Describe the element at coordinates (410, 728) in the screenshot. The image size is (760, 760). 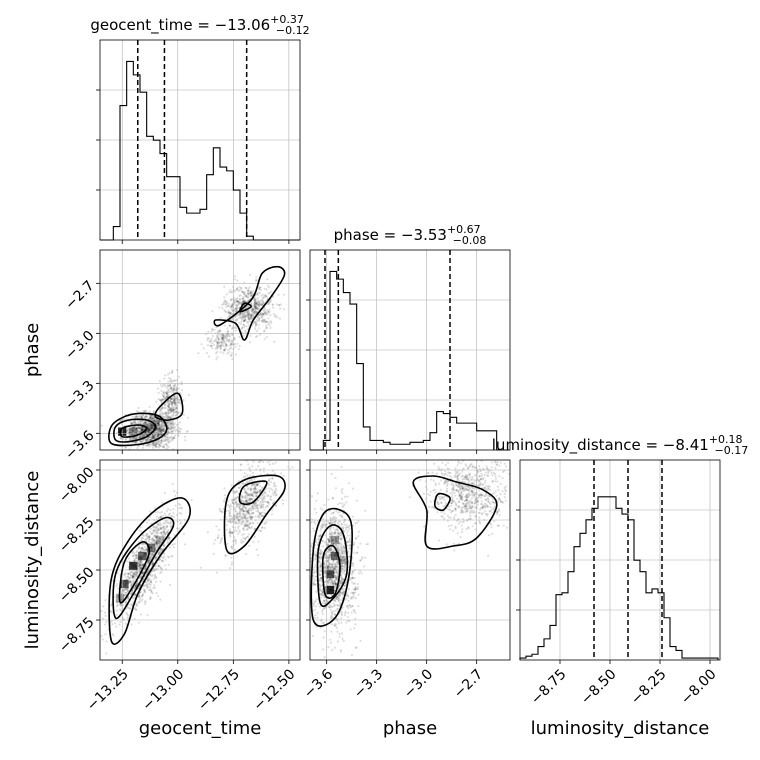
I see `xaxis-label-phase: phase` at that location.